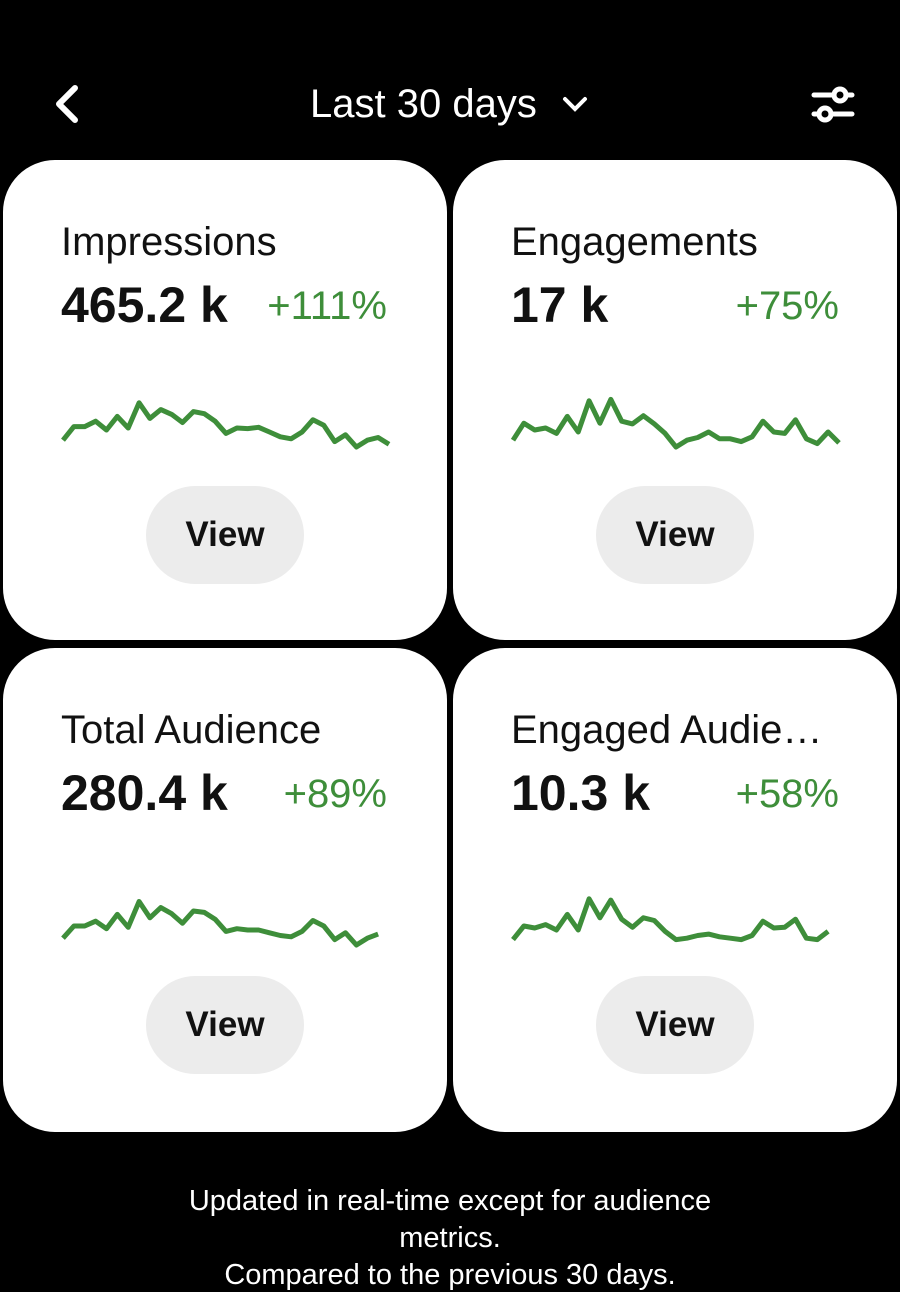 This screenshot has width=900, height=1292. What do you see at coordinates (634, 242) in the screenshot?
I see `card-title: Engagements` at bounding box center [634, 242].